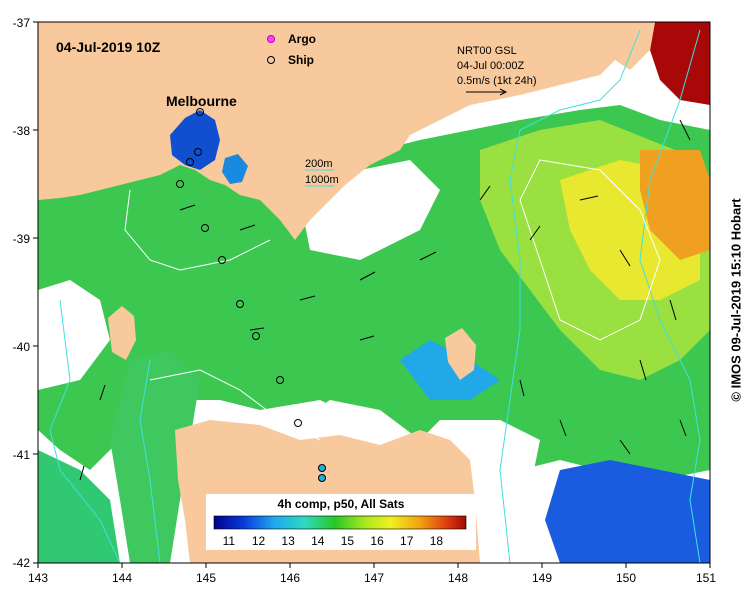 This screenshot has width=749, height=600. Describe the element at coordinates (736, 300) in the screenshot. I see `credit-text: © IMOS 09-Jul-2019 15:10 Hobart` at that location.